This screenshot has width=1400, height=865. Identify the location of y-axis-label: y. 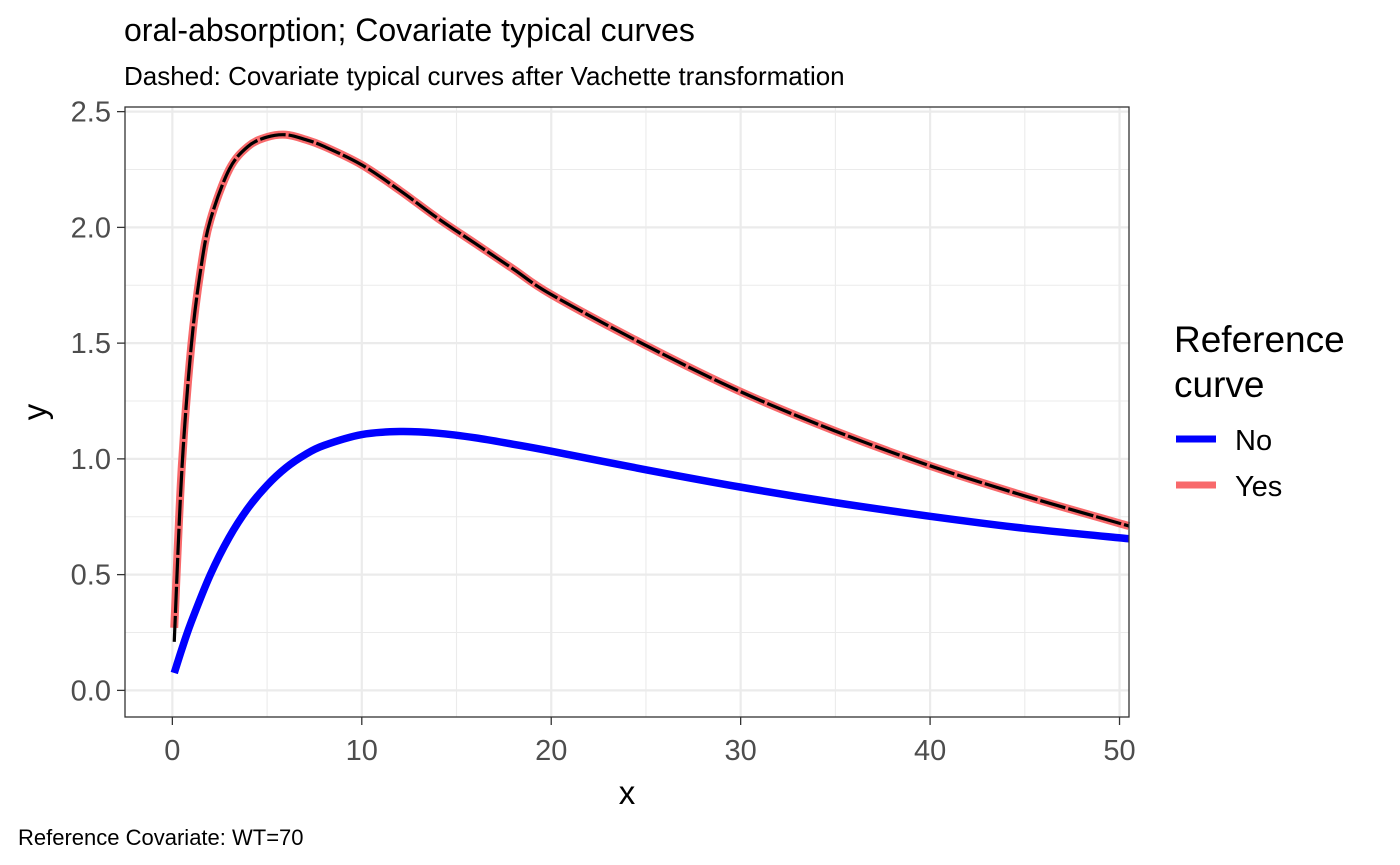
(34, 411).